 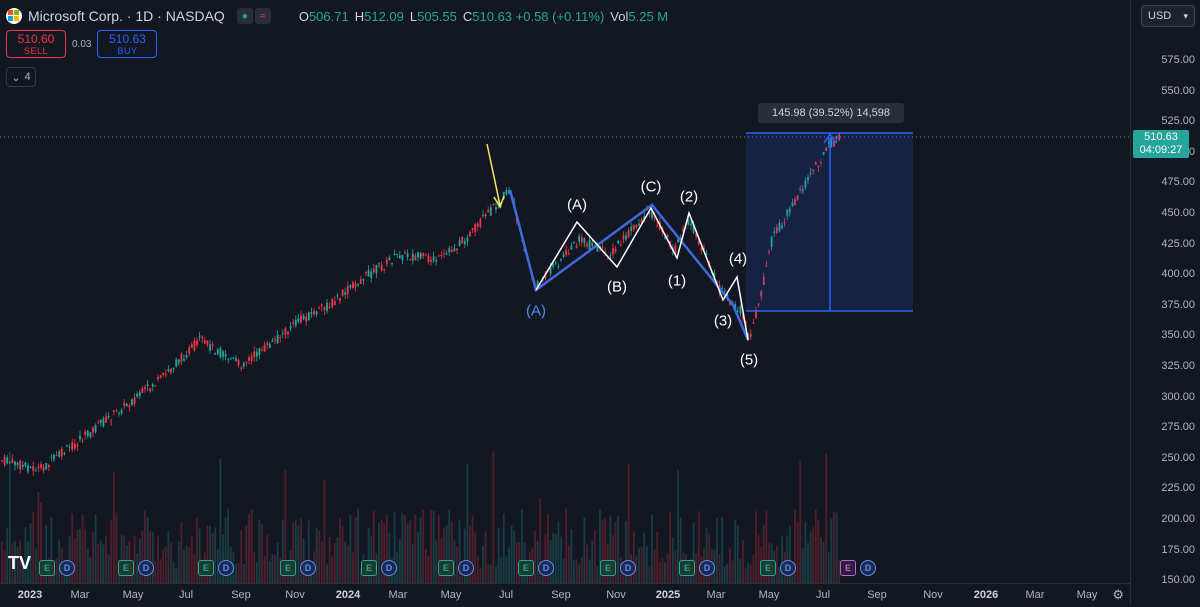 What do you see at coordinates (617, 287) in the screenshot?
I see `wave-label-b-white: (B)` at bounding box center [617, 287].